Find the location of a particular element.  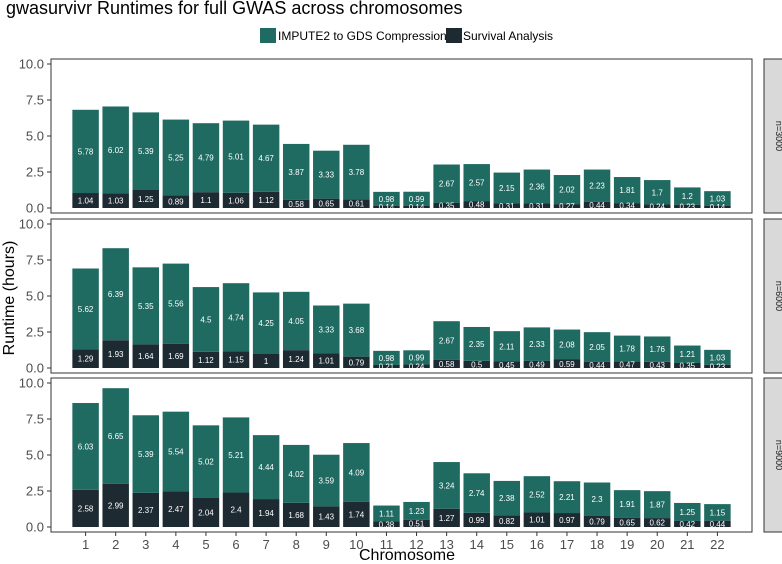

bar-label-impute2: 5.21 is located at coordinates (236, 455).